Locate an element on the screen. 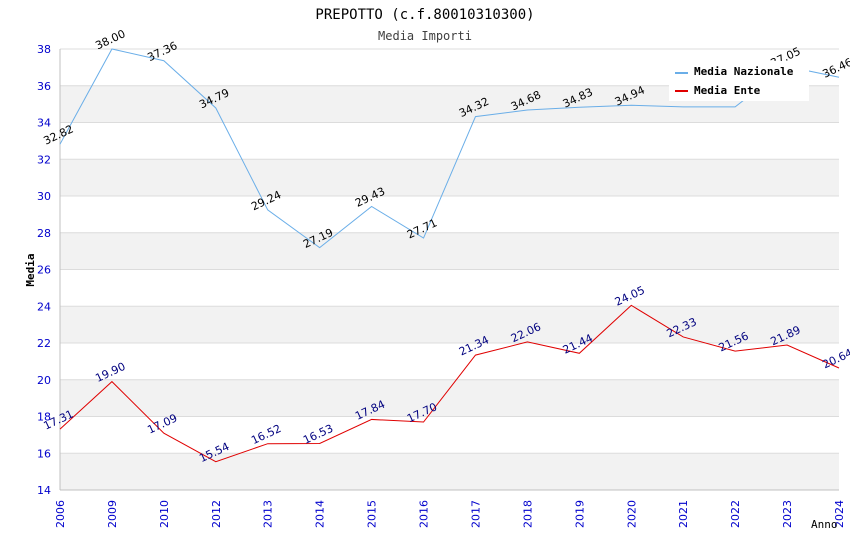 The width and height of the screenshot is (850, 550). y-tick-label: 32 is located at coordinates (44, 159).